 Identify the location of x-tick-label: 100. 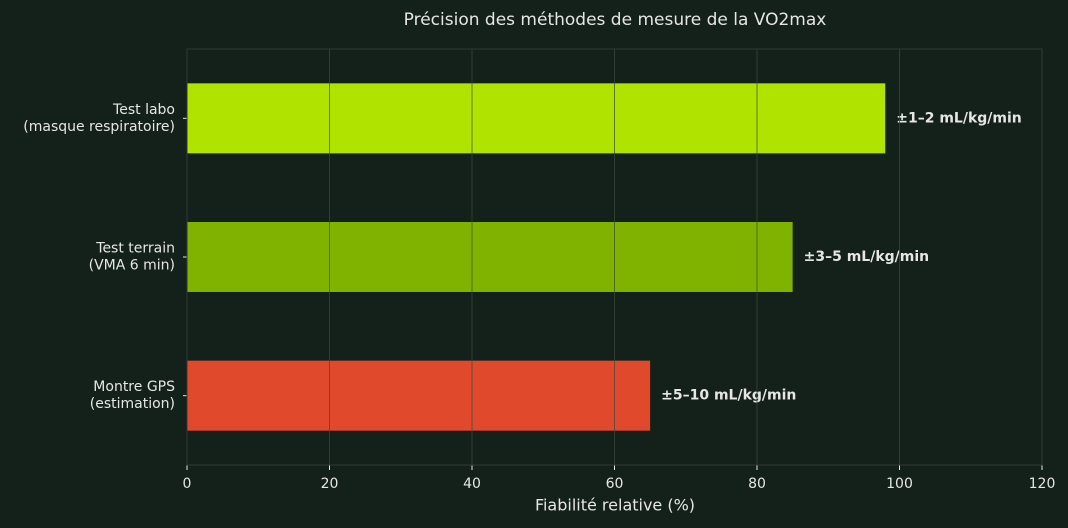
(899, 484).